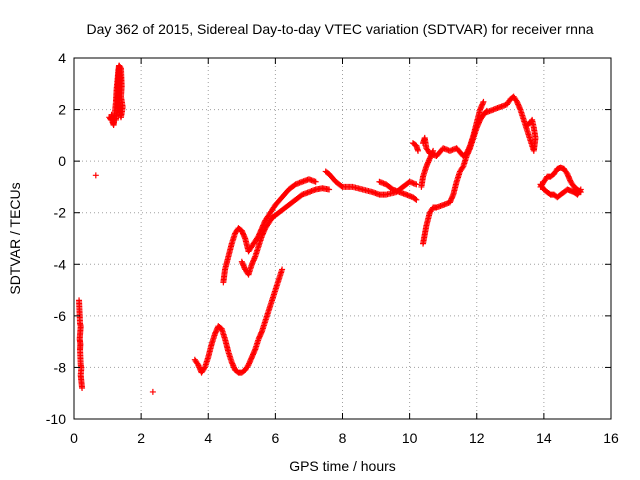 The width and height of the screenshot is (640, 480). I want to click on x-tick-label: 6, so click(275, 438).